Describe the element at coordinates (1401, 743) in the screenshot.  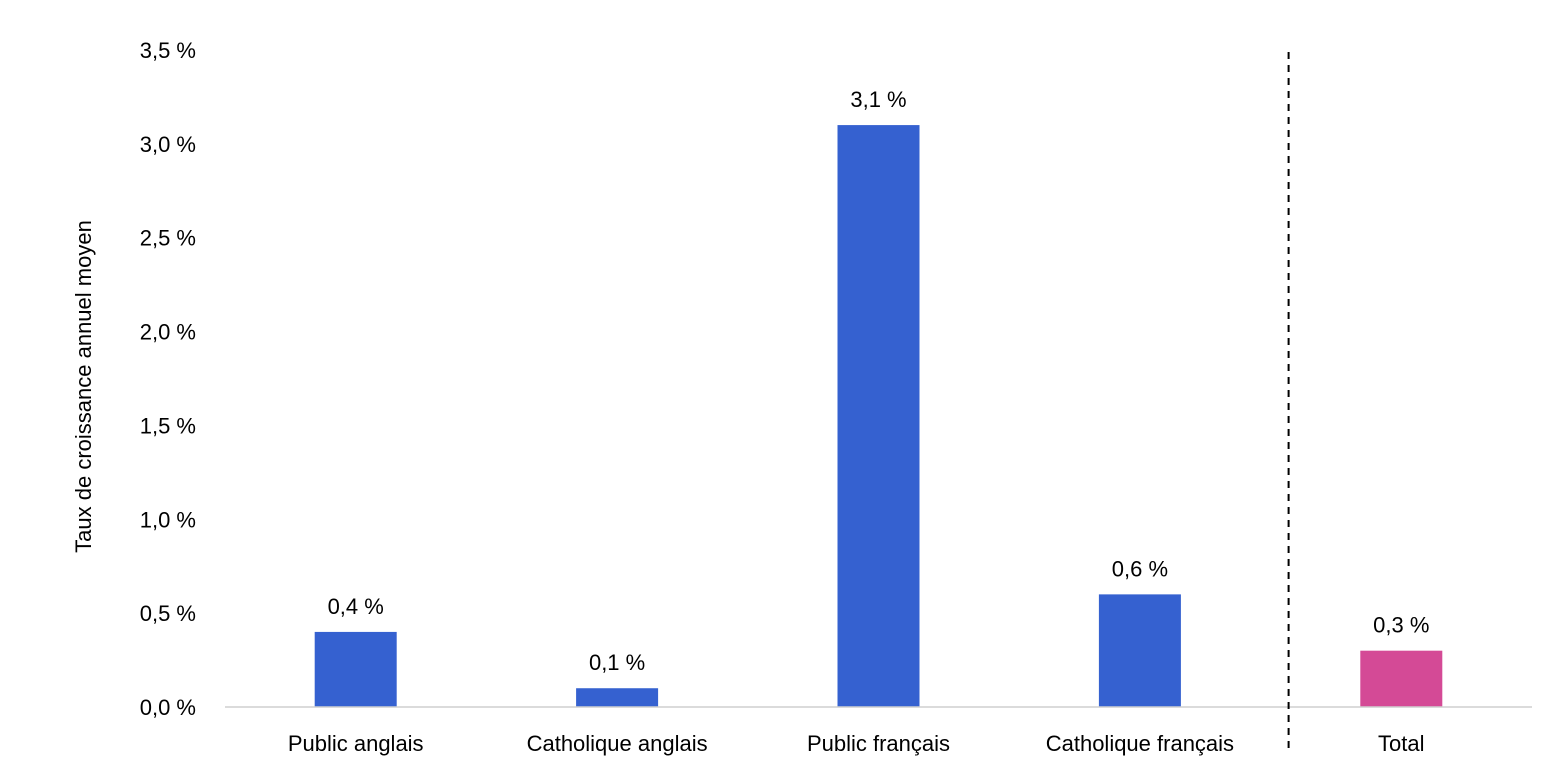
I see `x-tick-label: Total` at that location.